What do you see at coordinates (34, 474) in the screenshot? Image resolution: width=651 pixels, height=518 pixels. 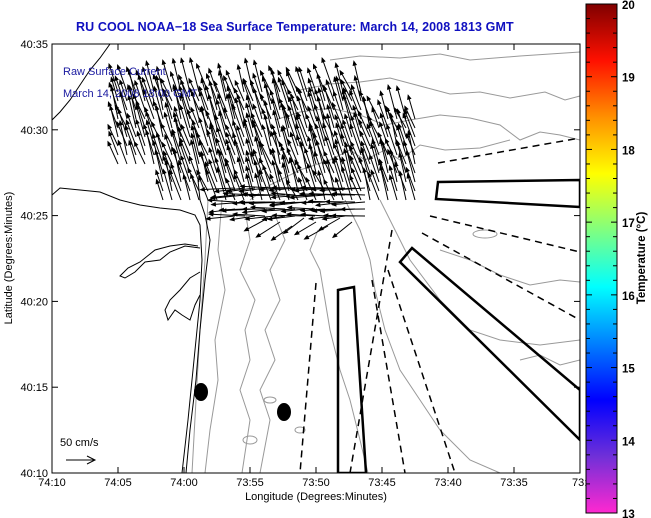 I see `y-tick-label: 40:10` at bounding box center [34, 474].